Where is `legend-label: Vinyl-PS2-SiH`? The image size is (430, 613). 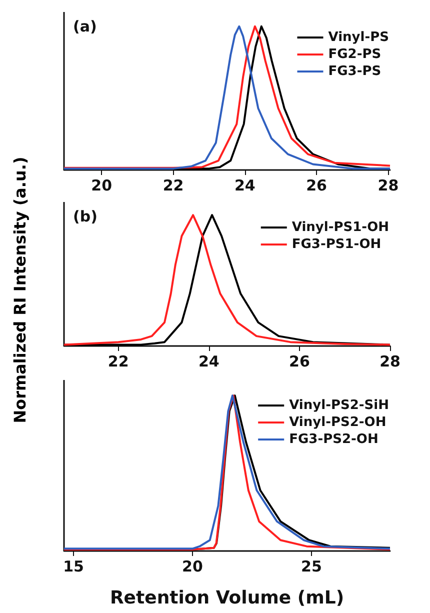
legend-label: Vinyl-PS2-SiH is located at coordinates (339, 405).